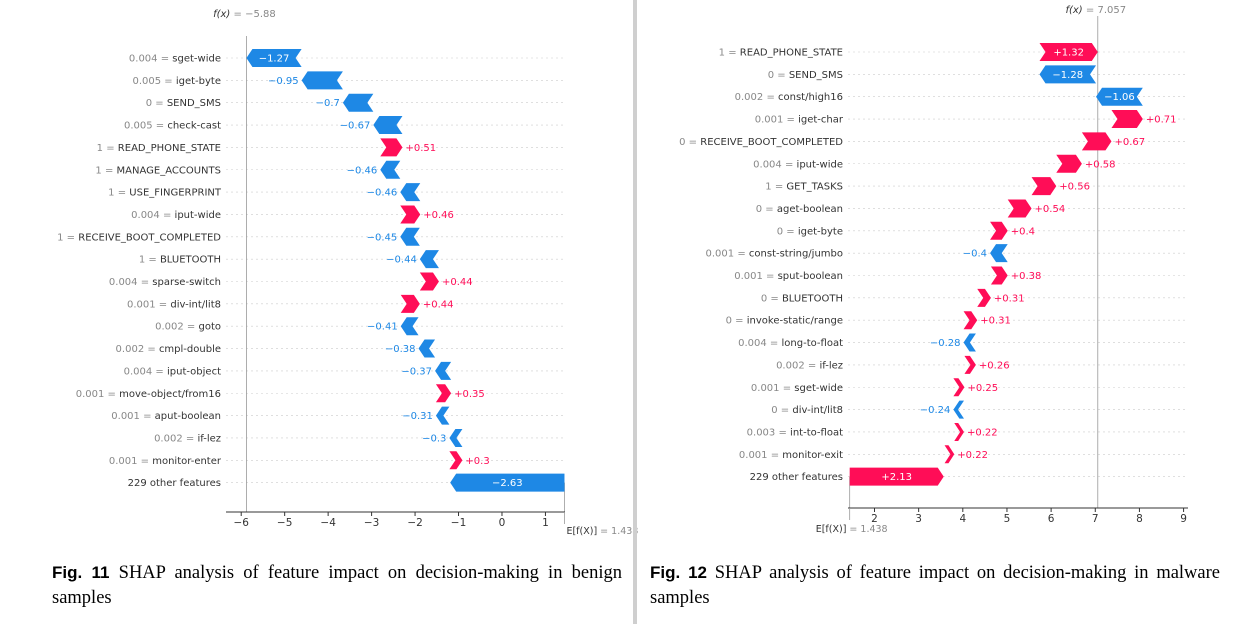  Describe the element at coordinates (624, 531) in the screenshot. I see `expected-value-number: 1.438` at that location.